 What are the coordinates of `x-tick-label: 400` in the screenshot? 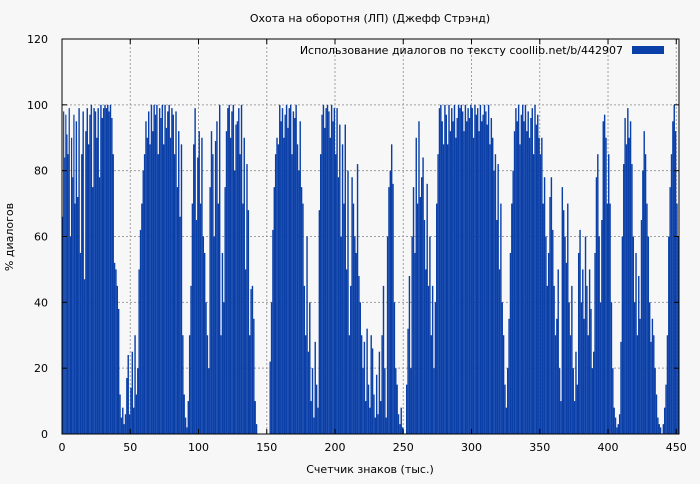 It's located at (608, 447).